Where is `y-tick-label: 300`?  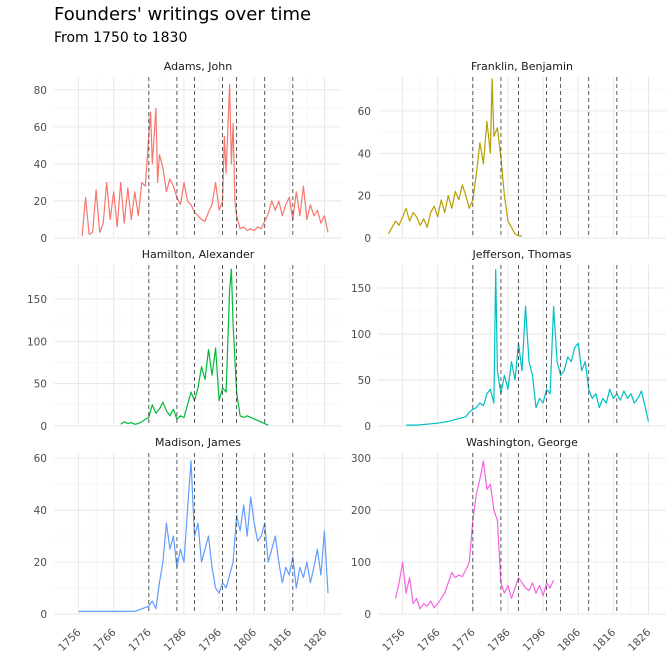
y-tick-label: 300 is located at coordinates (361, 459).